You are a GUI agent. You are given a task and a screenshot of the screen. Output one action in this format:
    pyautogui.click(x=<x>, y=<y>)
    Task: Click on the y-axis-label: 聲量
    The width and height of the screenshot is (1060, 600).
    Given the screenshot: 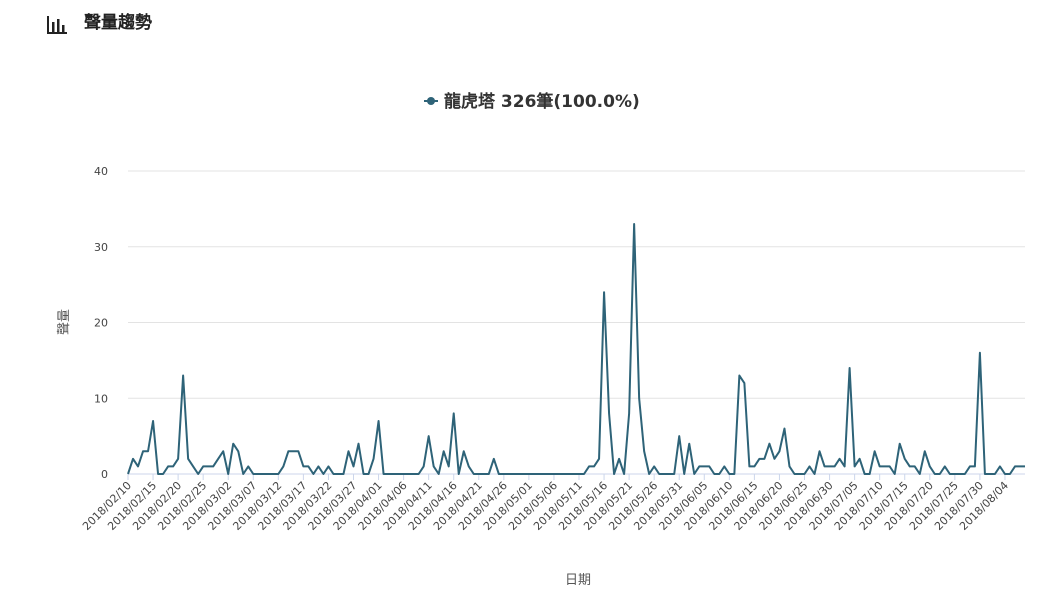 What is the action you would take?
    pyautogui.click(x=64, y=322)
    